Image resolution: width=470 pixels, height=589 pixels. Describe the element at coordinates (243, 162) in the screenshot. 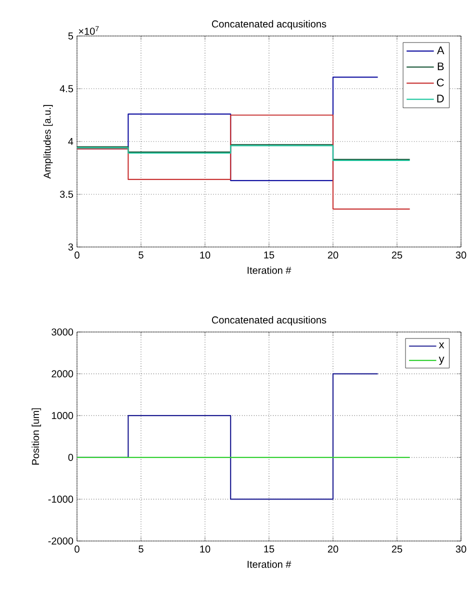

I see `line-series` at that location.